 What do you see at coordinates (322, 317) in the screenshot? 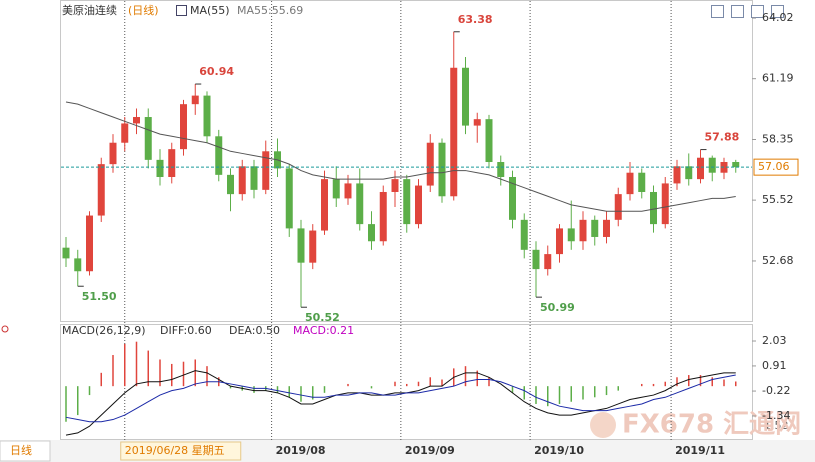
I see `annotation: 50.52` at bounding box center [322, 317].